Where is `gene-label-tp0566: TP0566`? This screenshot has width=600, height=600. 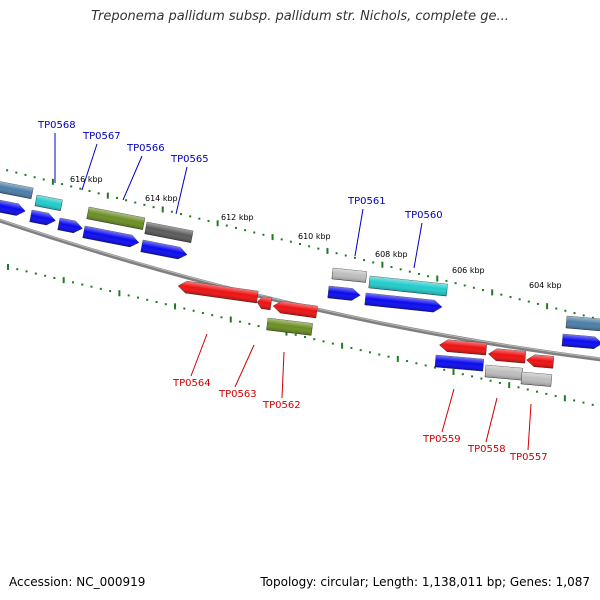 gene-label-tp0566: TP0566 is located at coordinates (145, 148).